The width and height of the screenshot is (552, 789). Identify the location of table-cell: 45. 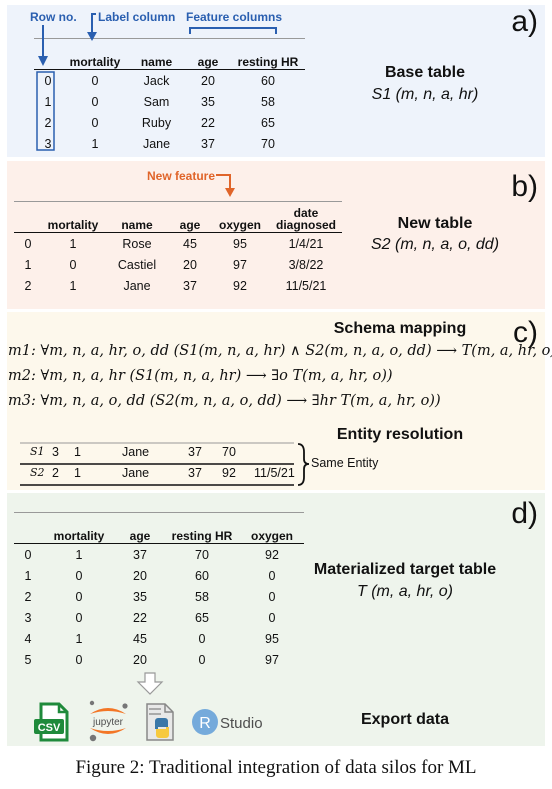
(140, 638).